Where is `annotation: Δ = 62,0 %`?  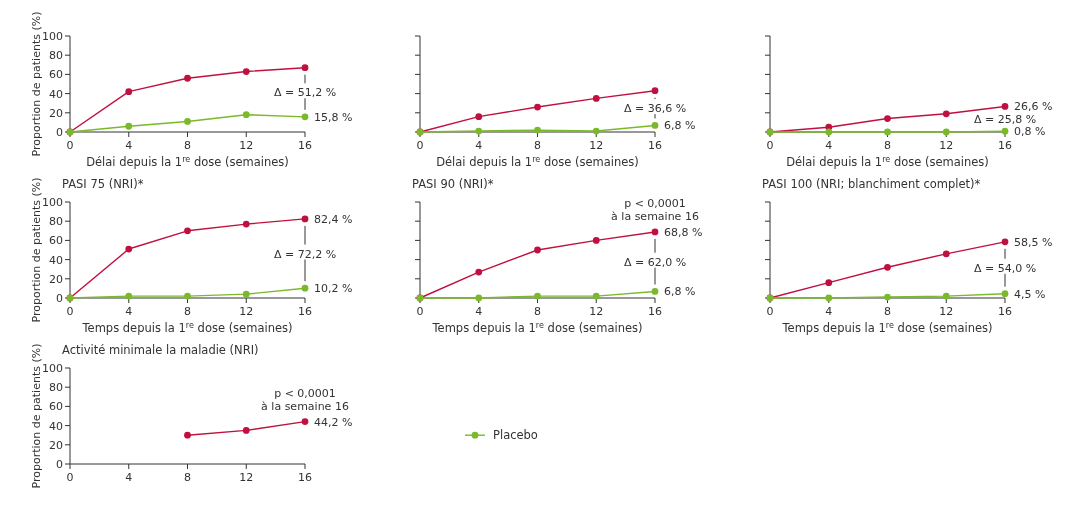 annotation: Δ = 62,0 % is located at coordinates (655, 262).